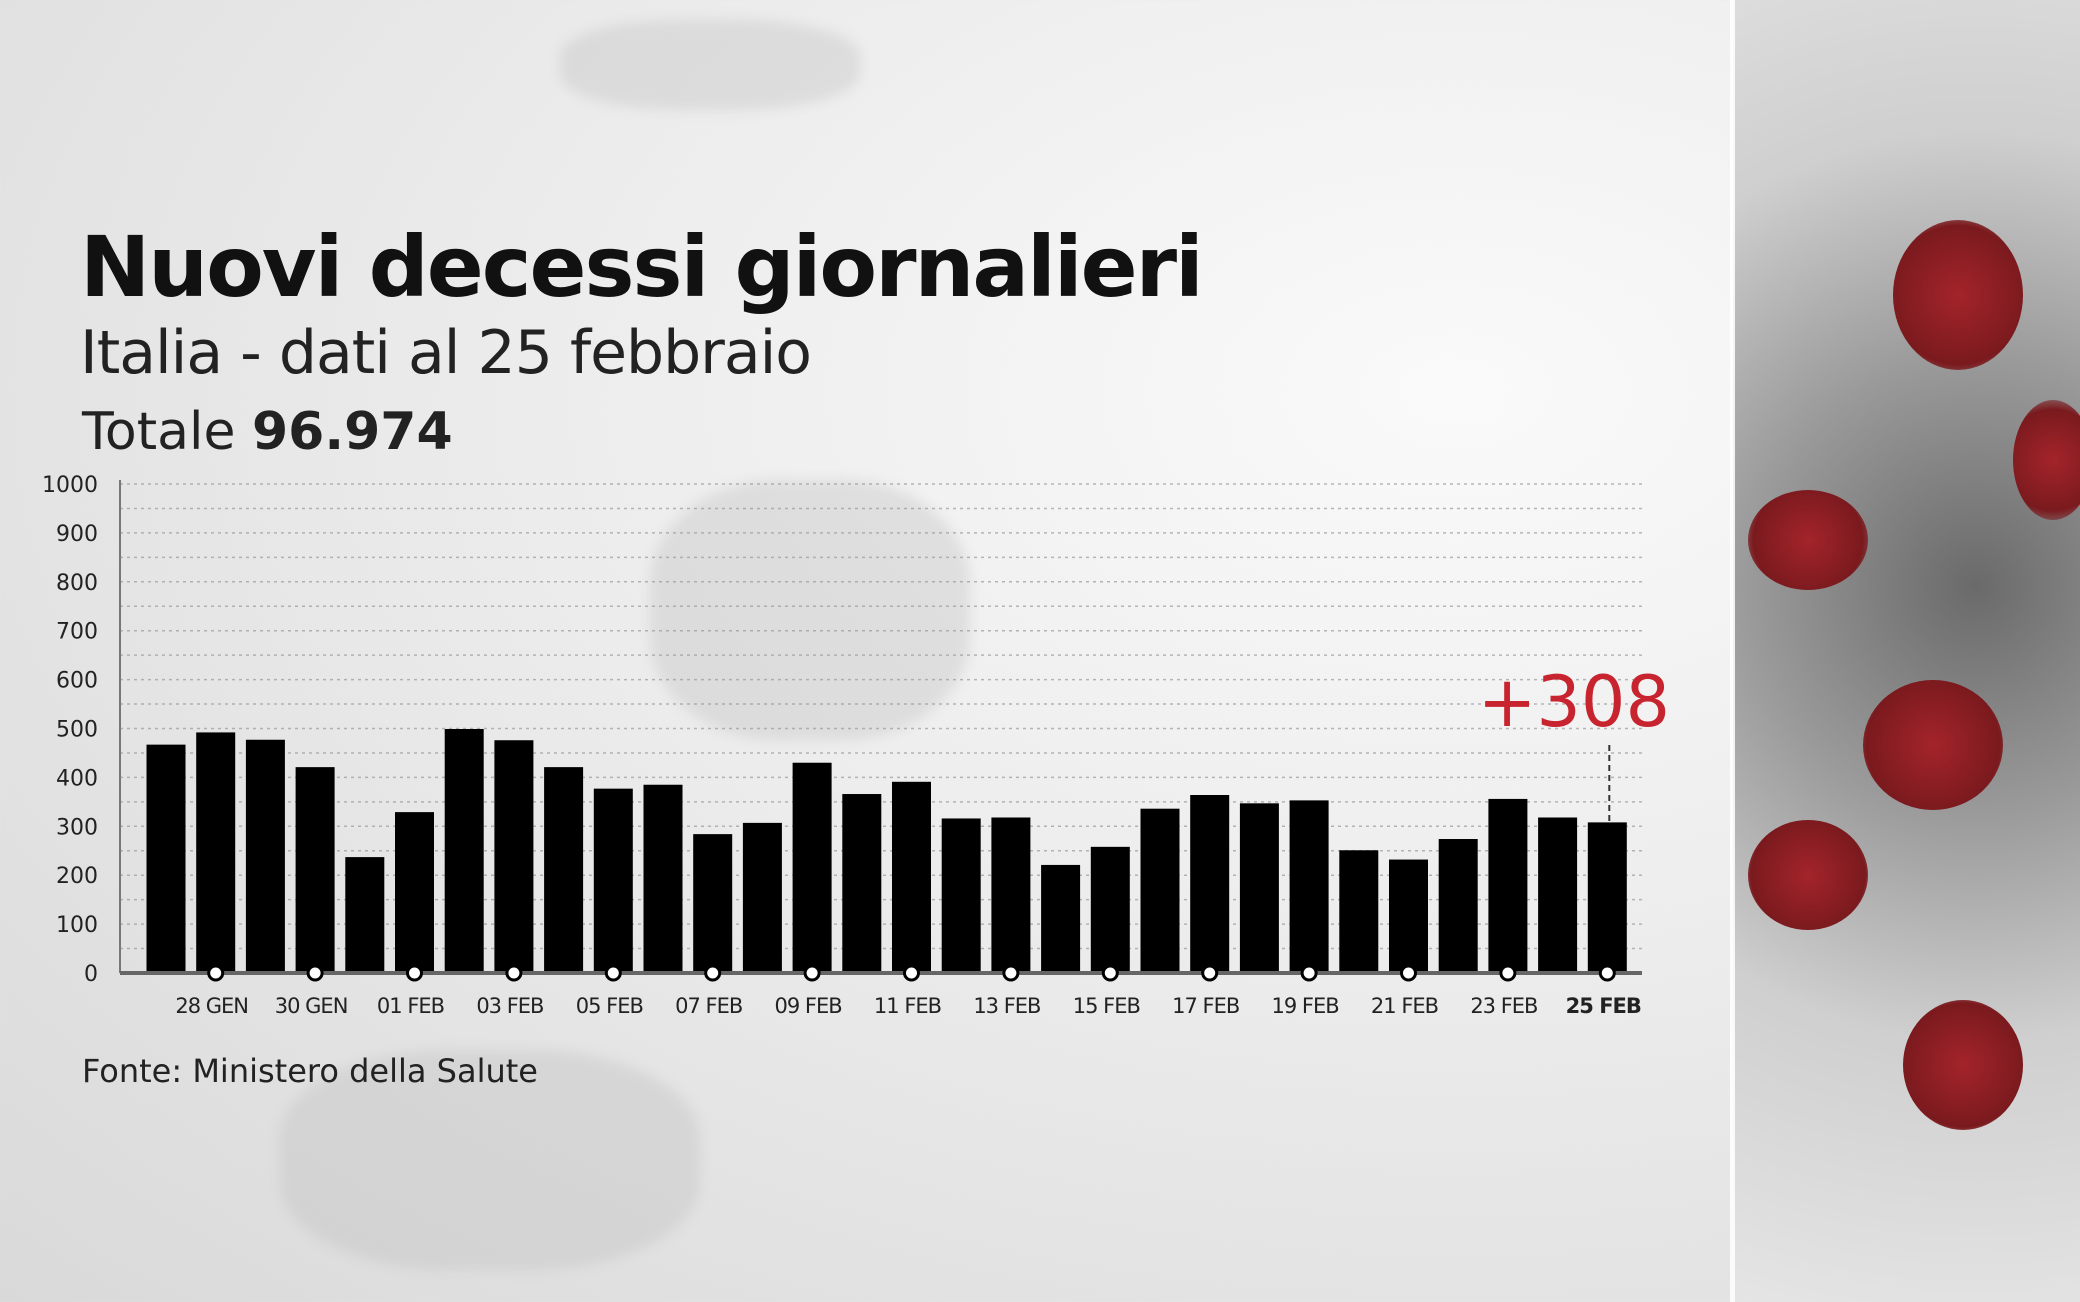 The width and height of the screenshot is (2080, 1302). I want to click on x-tick-label: 01 FEB, so click(410, 1006).